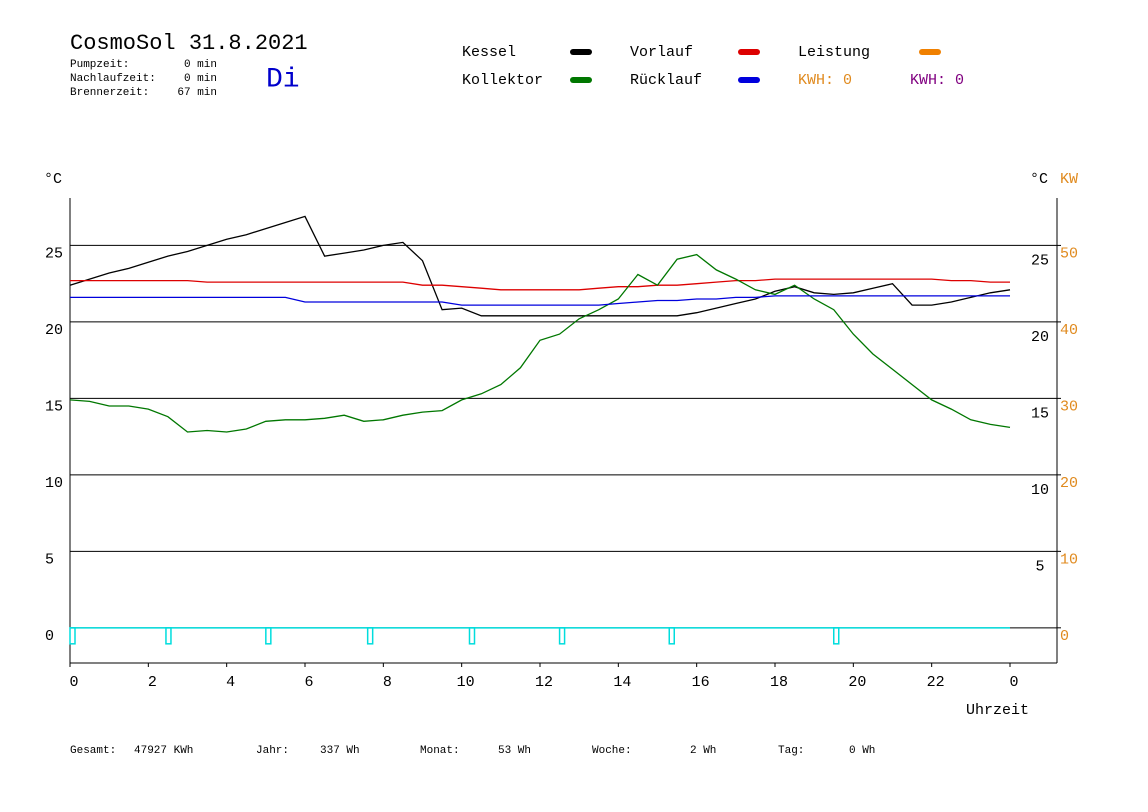  I want to click on y-tick-label: 5, so click(49, 559).